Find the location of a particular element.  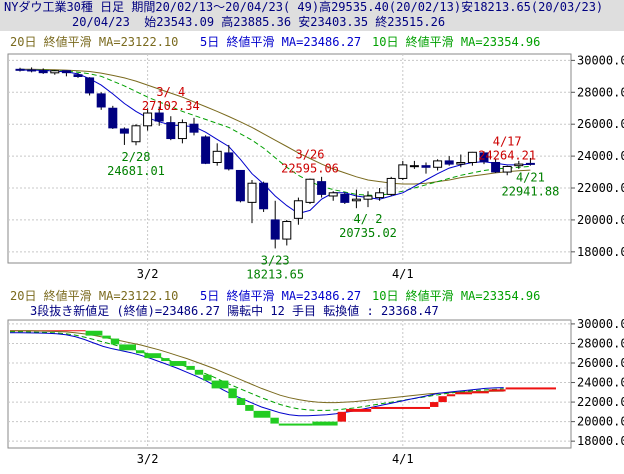

annotation-low-value: 20735.02 is located at coordinates (368, 233).